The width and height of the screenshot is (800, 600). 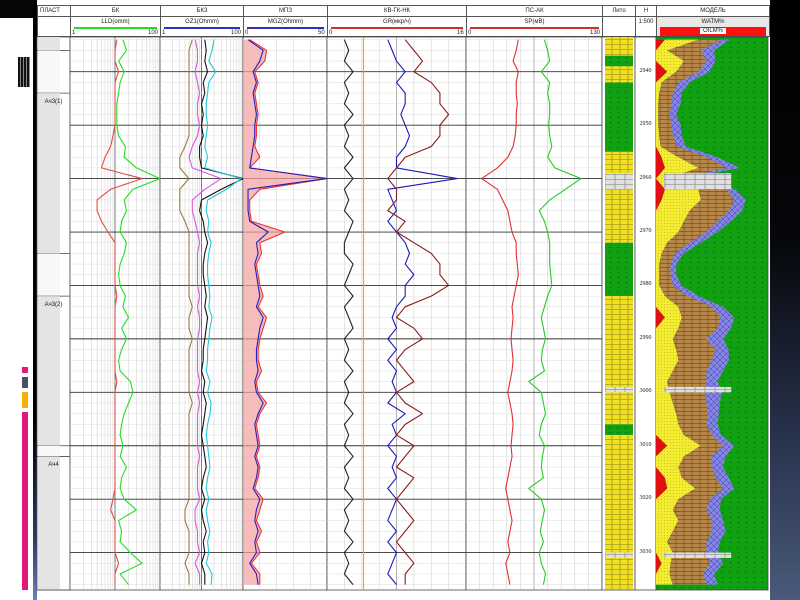 What do you see at coordinates (645, 444) in the screenshot?
I see `depth-label: 3010` at bounding box center [645, 444].